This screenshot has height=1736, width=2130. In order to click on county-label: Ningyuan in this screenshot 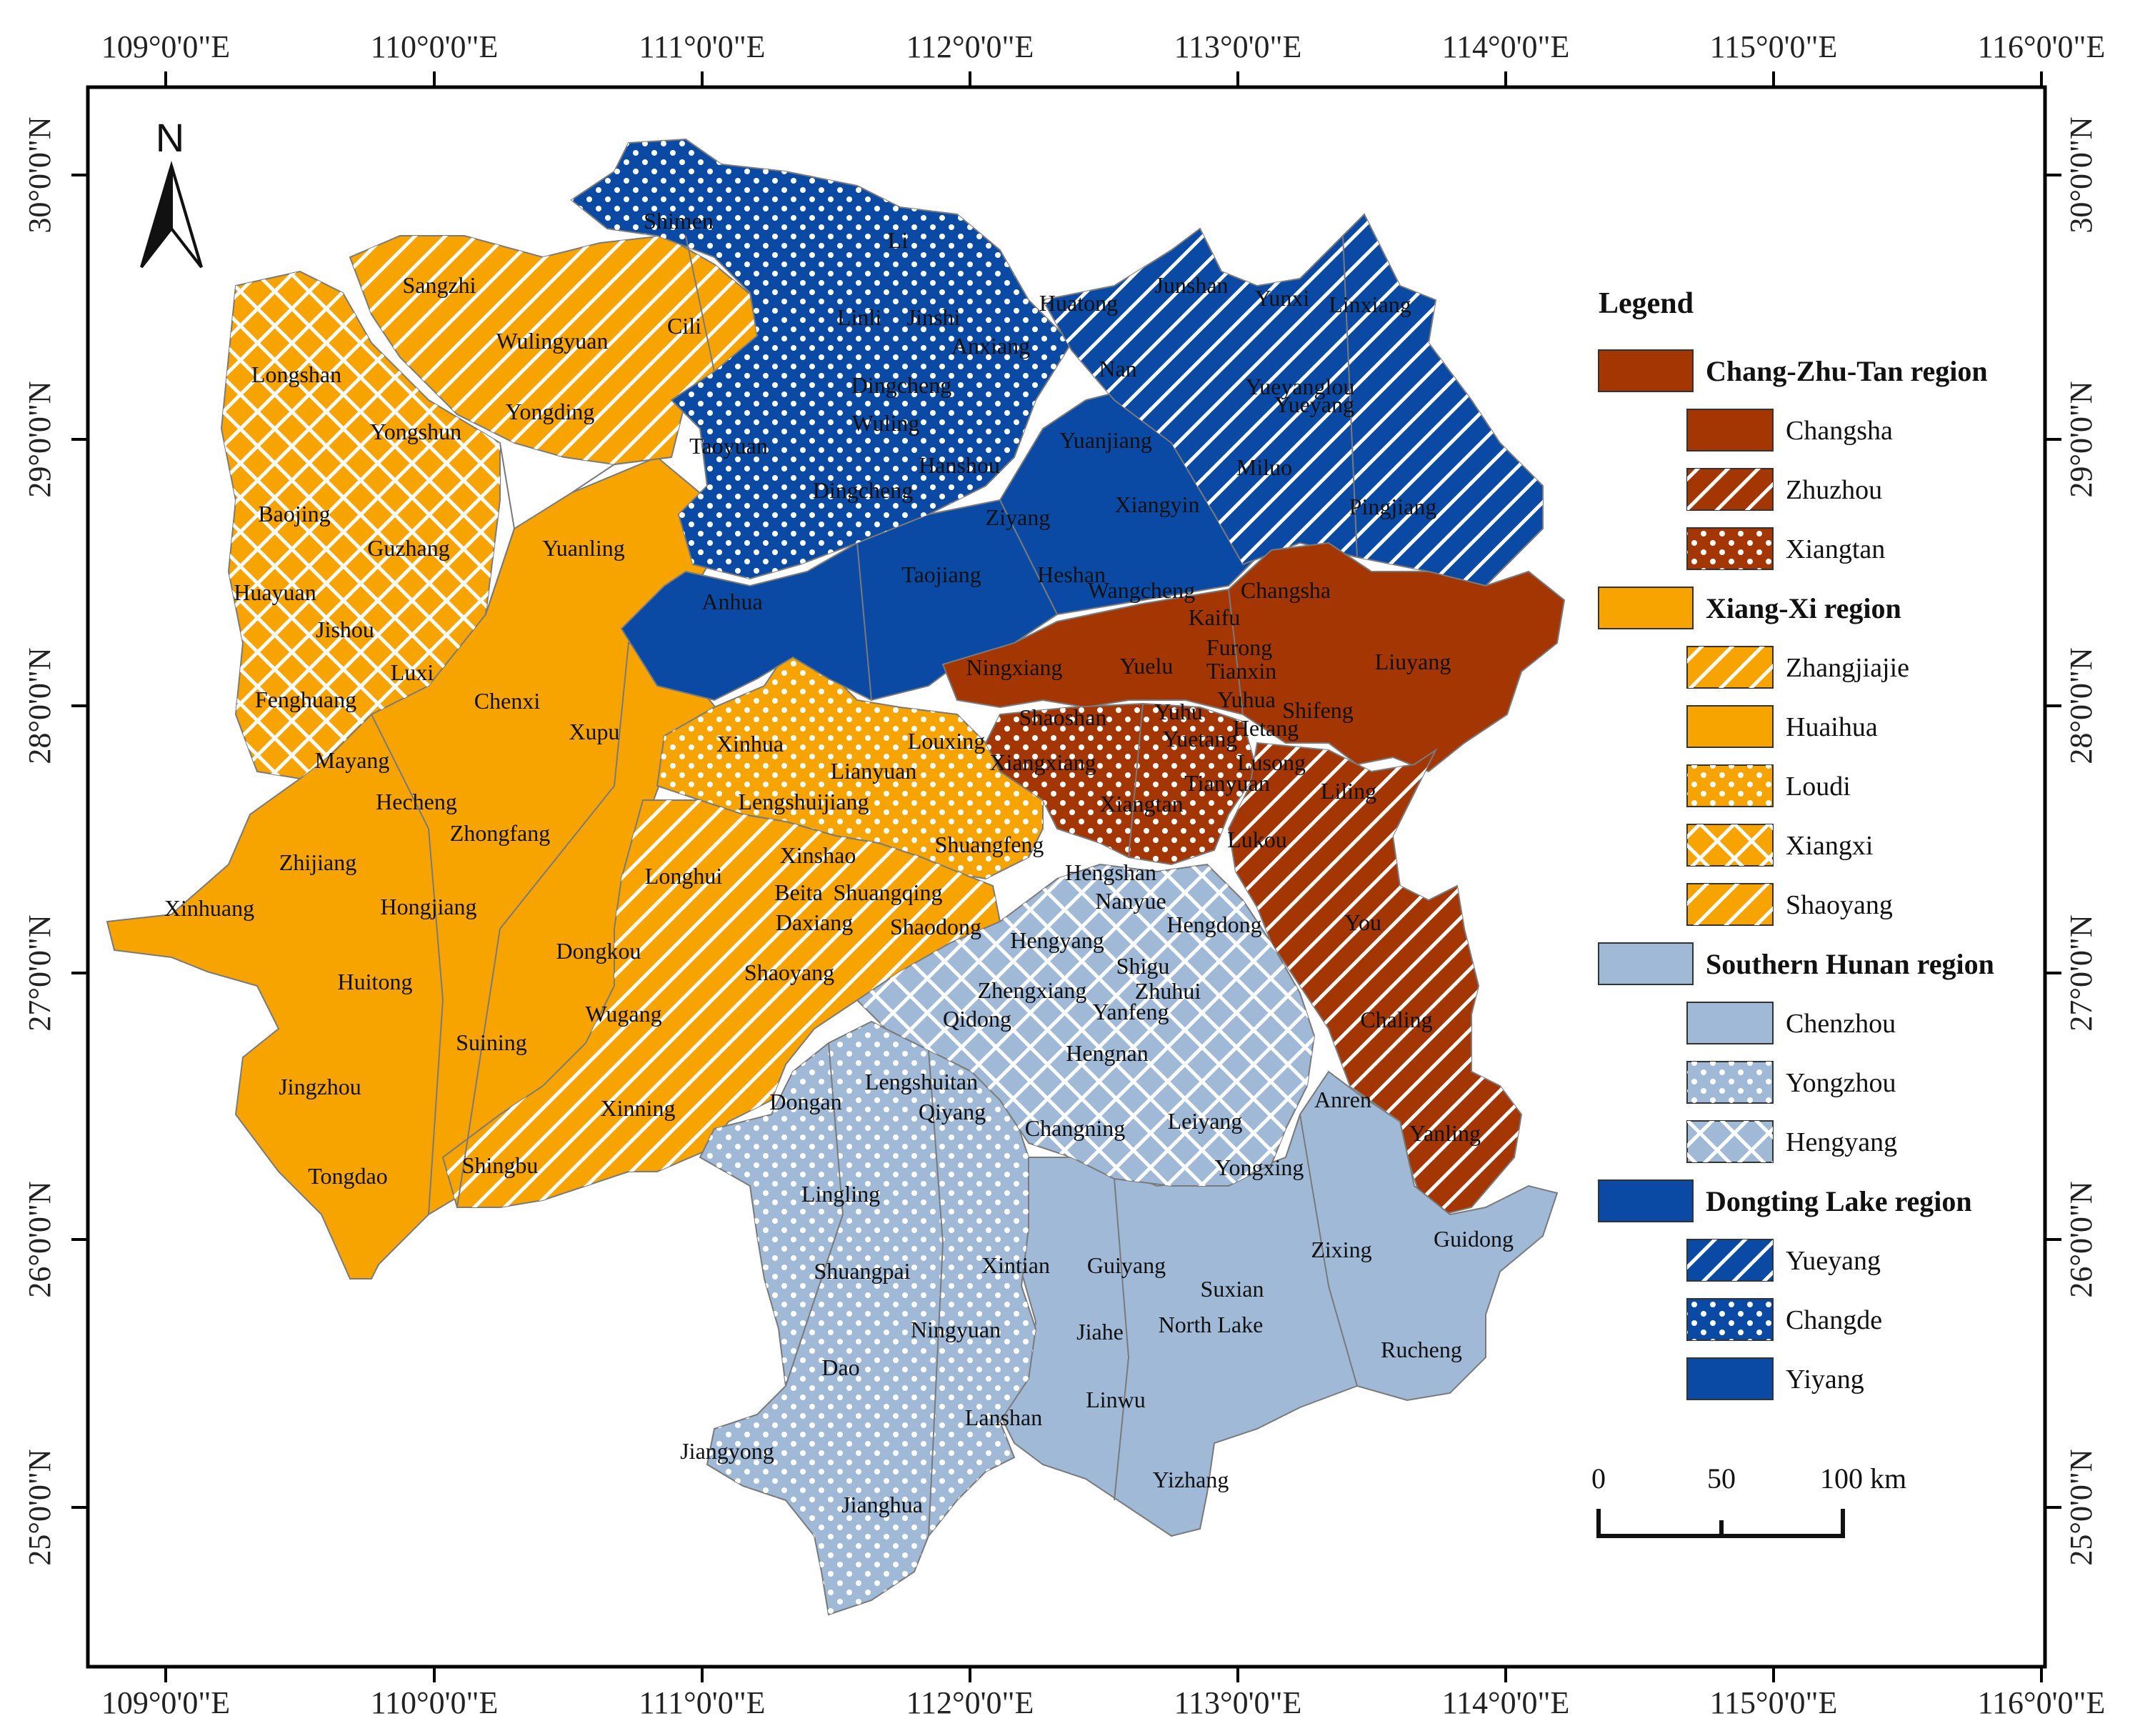, I will do `click(956, 1329)`.